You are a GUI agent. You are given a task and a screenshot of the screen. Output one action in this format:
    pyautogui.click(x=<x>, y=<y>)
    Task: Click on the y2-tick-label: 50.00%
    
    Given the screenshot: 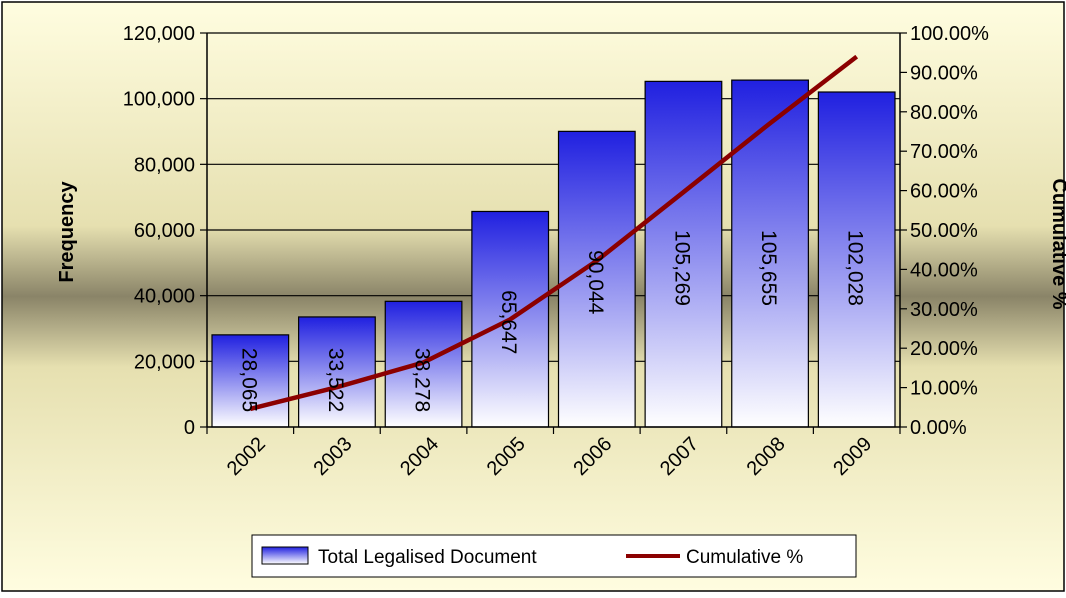 What is the action you would take?
    pyautogui.click(x=944, y=231)
    